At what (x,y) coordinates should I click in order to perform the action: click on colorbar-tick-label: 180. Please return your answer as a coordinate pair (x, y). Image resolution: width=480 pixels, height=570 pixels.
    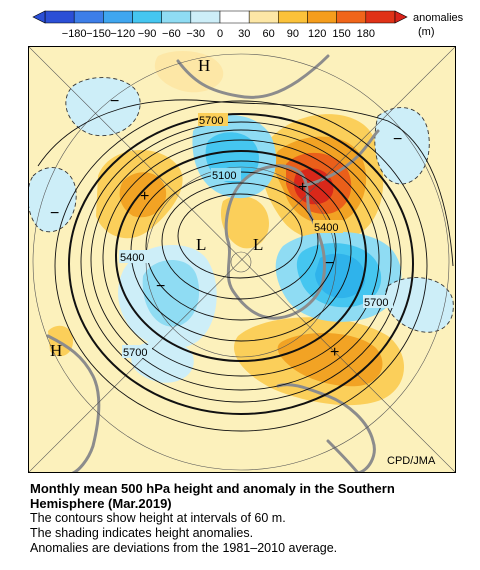
    Looking at the image, I should click on (366, 34).